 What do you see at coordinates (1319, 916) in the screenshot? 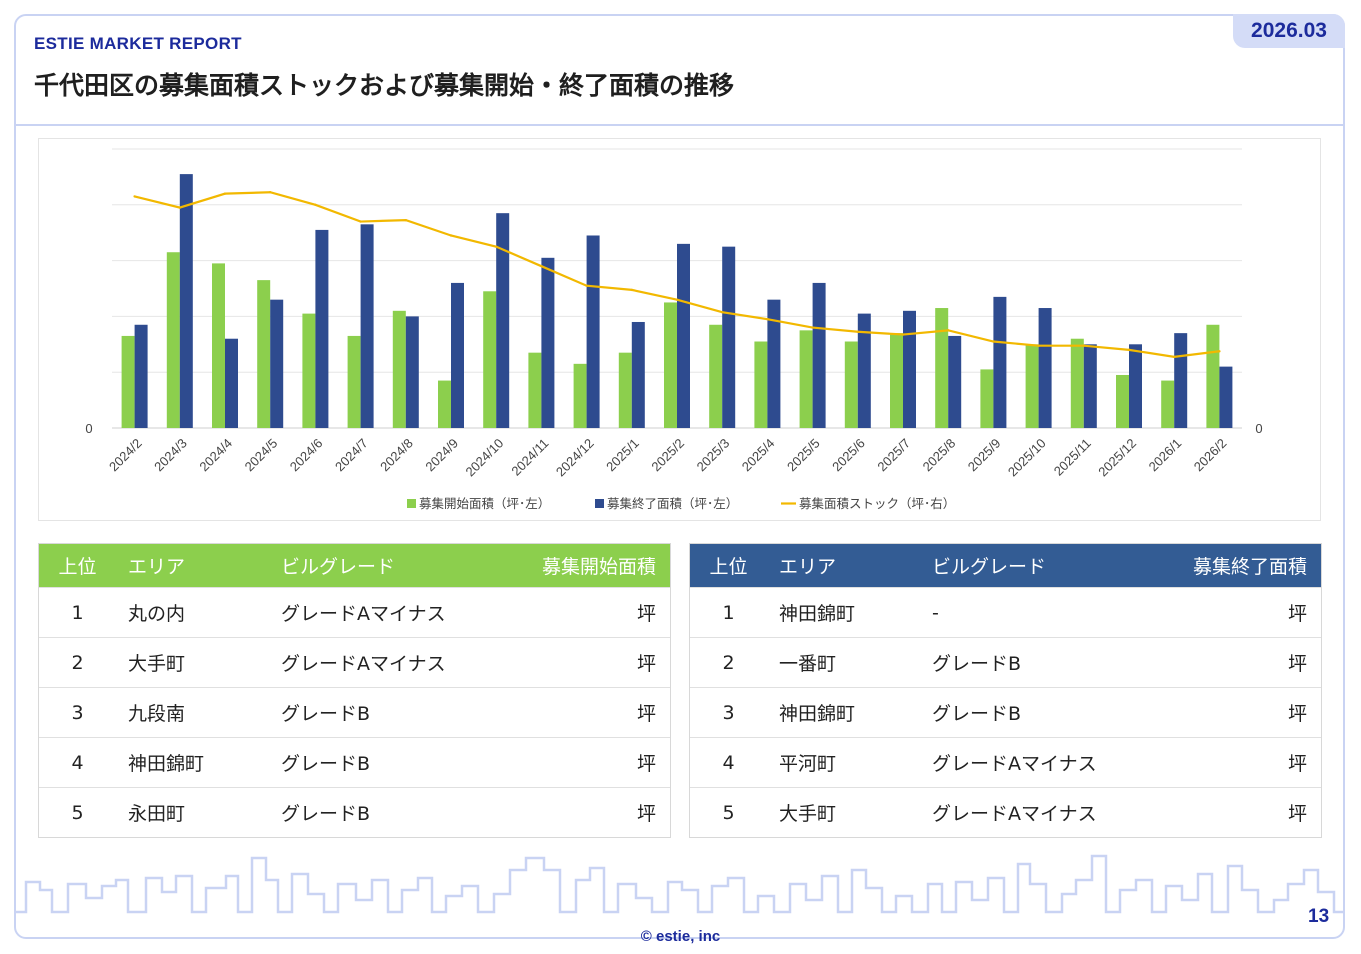
I see `page-number: 13` at bounding box center [1319, 916].